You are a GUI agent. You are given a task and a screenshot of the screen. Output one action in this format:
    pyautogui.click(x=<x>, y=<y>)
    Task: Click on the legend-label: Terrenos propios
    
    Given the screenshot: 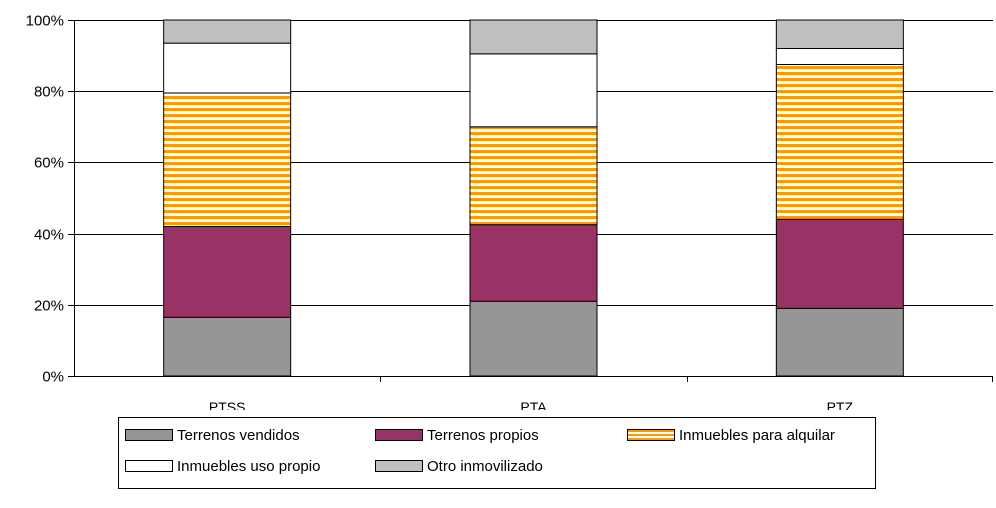 What is the action you would take?
    pyautogui.click(x=483, y=435)
    